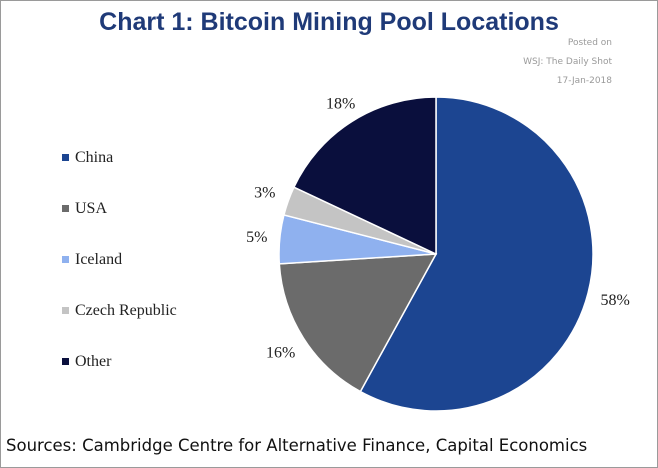  I want to click on legend-label-other: Other, so click(93, 361).